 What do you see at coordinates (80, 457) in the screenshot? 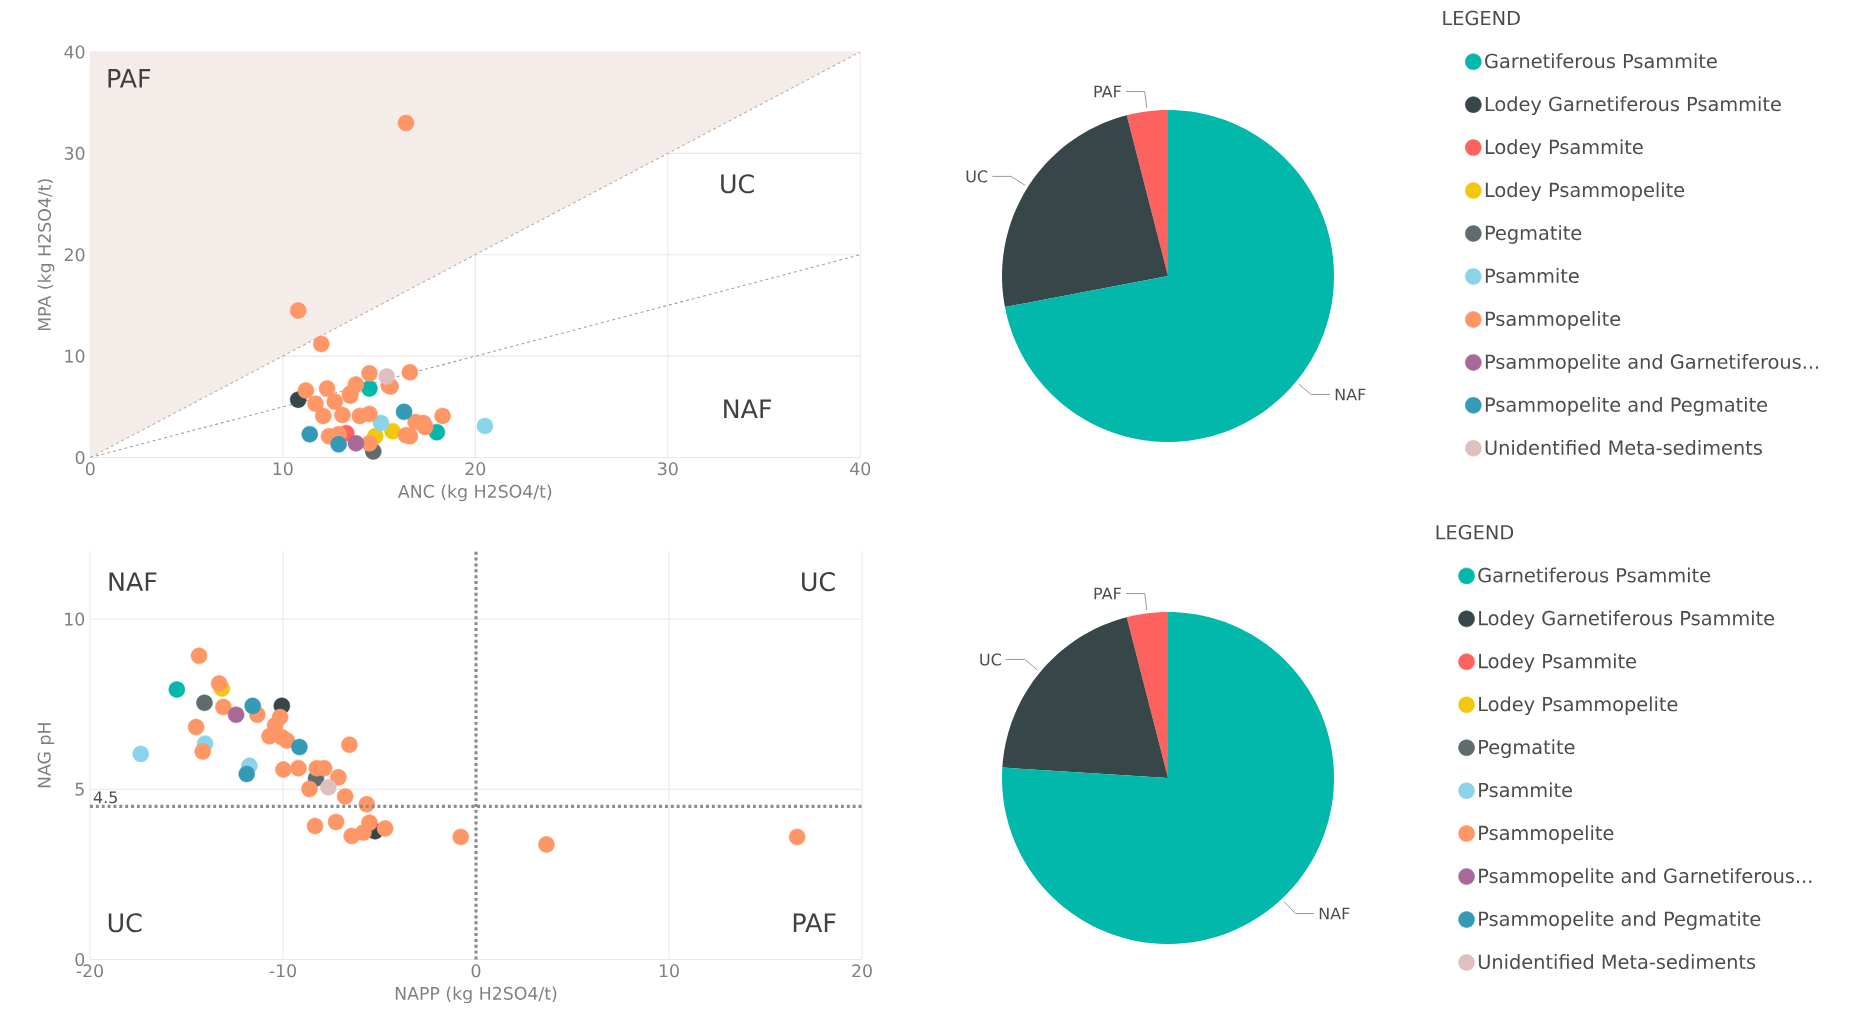
I see `y-tick-label: 0` at bounding box center [80, 457].